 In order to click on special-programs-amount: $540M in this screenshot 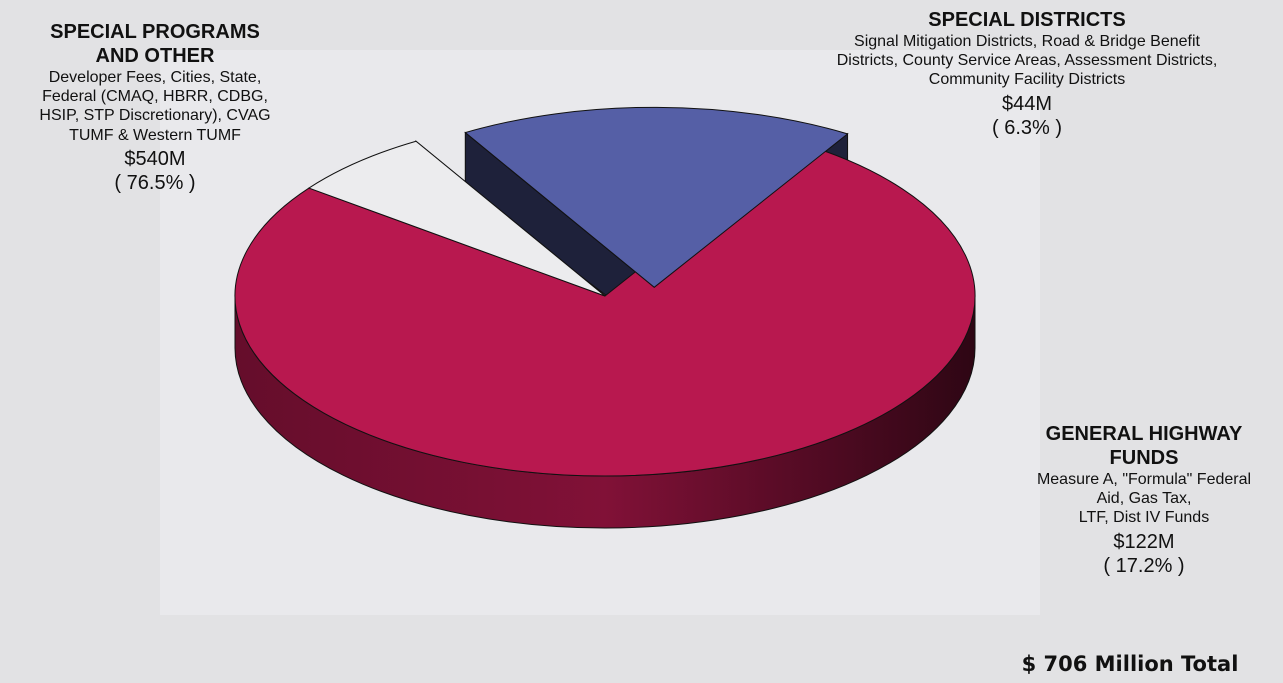, I will do `click(155, 158)`.